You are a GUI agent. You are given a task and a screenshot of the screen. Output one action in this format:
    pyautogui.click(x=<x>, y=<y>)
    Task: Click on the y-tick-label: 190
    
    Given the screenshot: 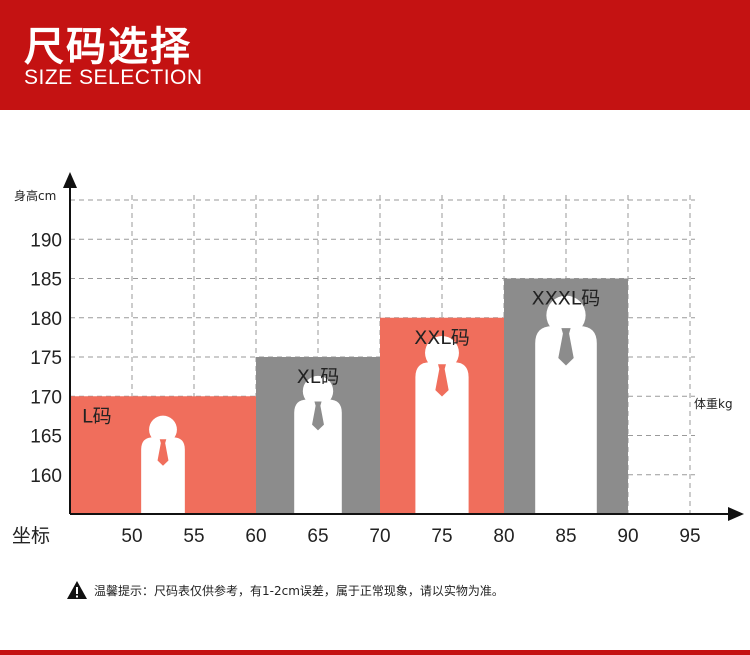 What is the action you would take?
    pyautogui.click(x=46, y=240)
    